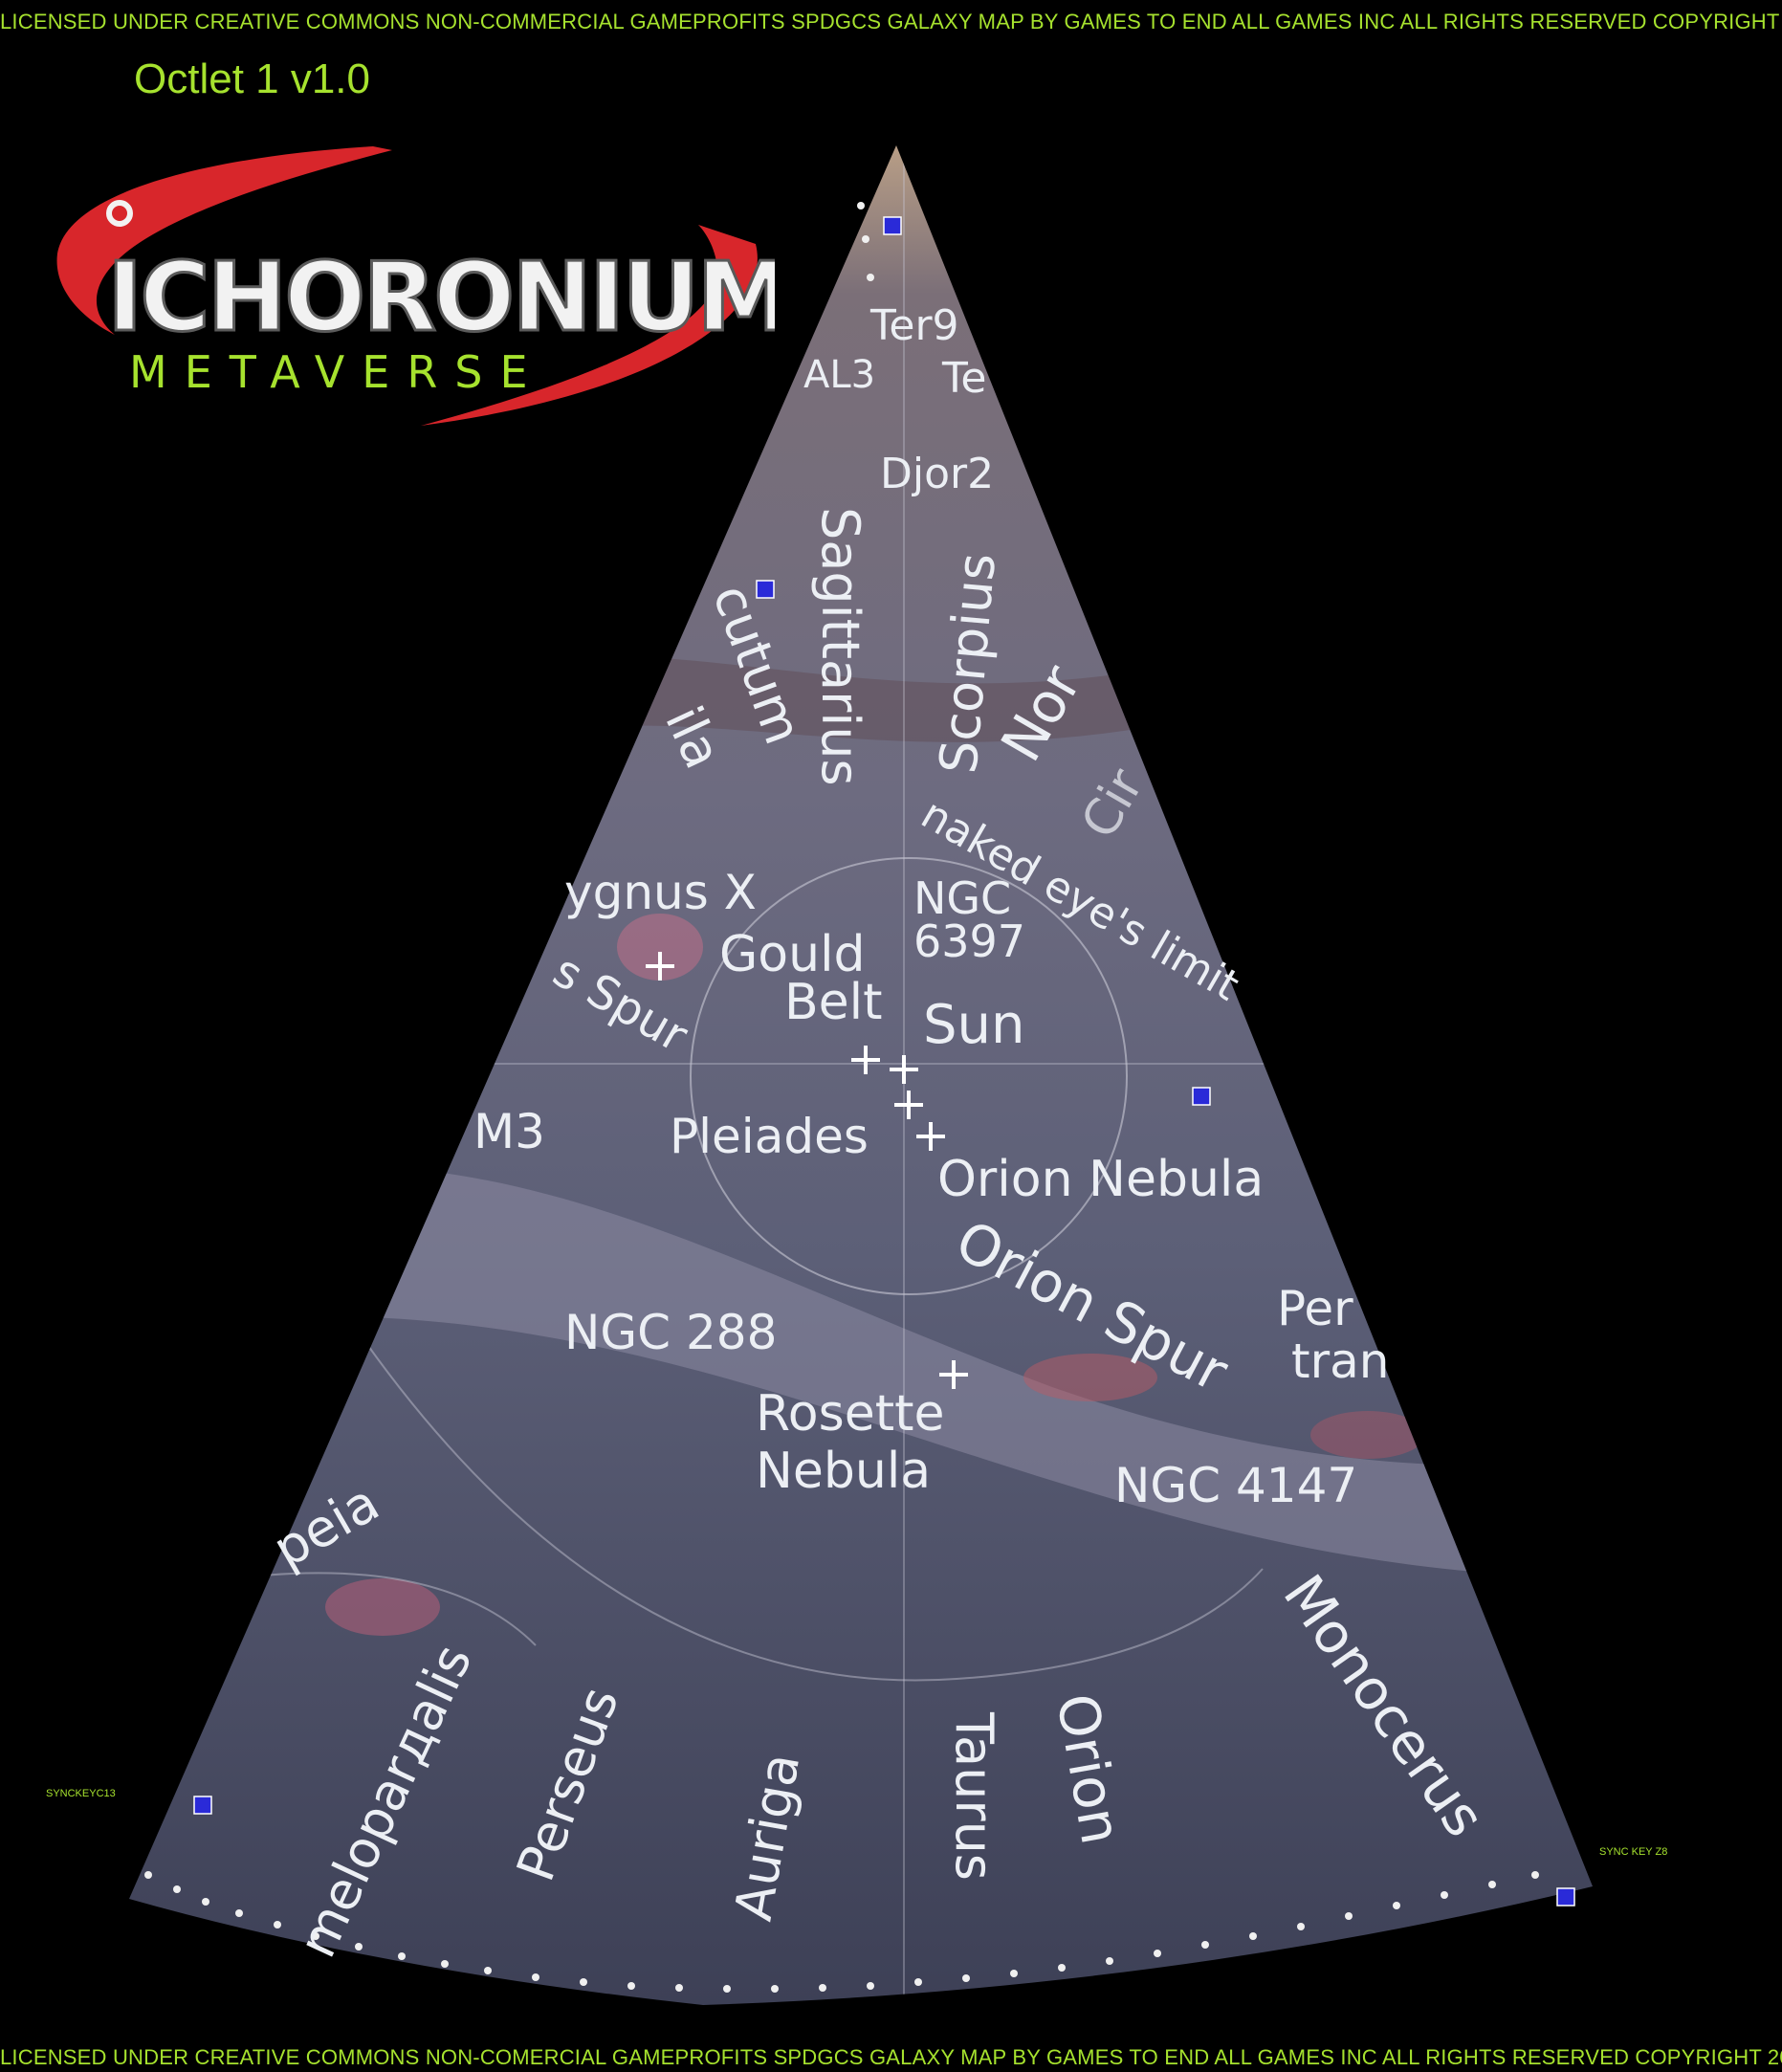 This screenshot has width=1782, height=2072. What do you see at coordinates (969, 941) in the screenshot?
I see `label-ngc6397-number: 6397` at bounding box center [969, 941].